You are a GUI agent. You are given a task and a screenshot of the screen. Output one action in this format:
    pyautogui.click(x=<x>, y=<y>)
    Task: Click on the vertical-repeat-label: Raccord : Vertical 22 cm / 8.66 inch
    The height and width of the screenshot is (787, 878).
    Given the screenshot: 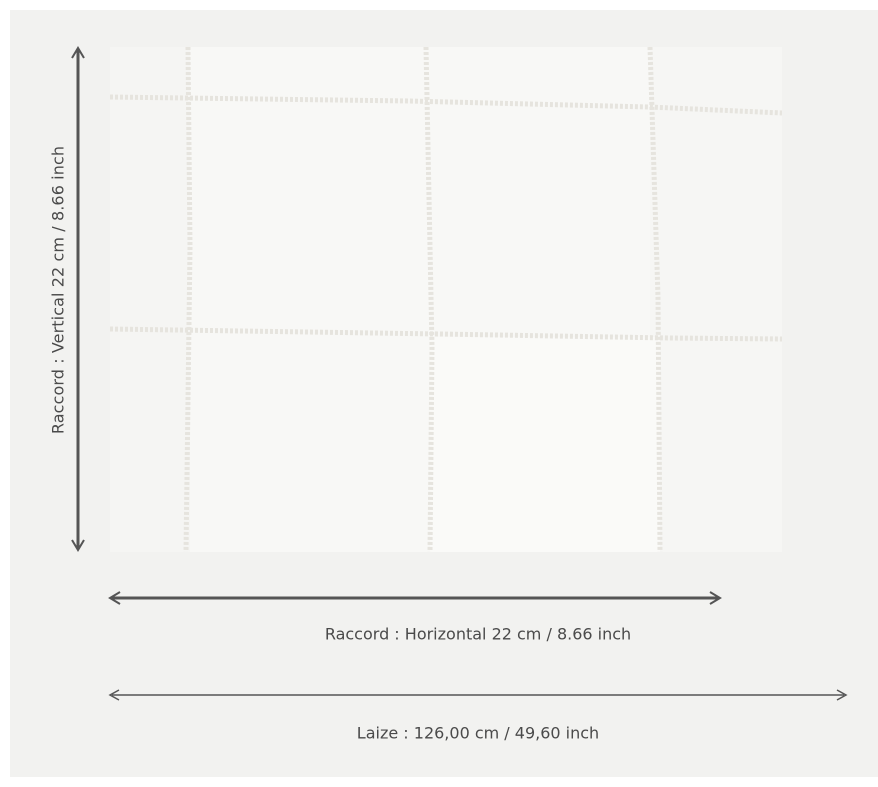 What is the action you would take?
    pyautogui.click(x=58, y=290)
    